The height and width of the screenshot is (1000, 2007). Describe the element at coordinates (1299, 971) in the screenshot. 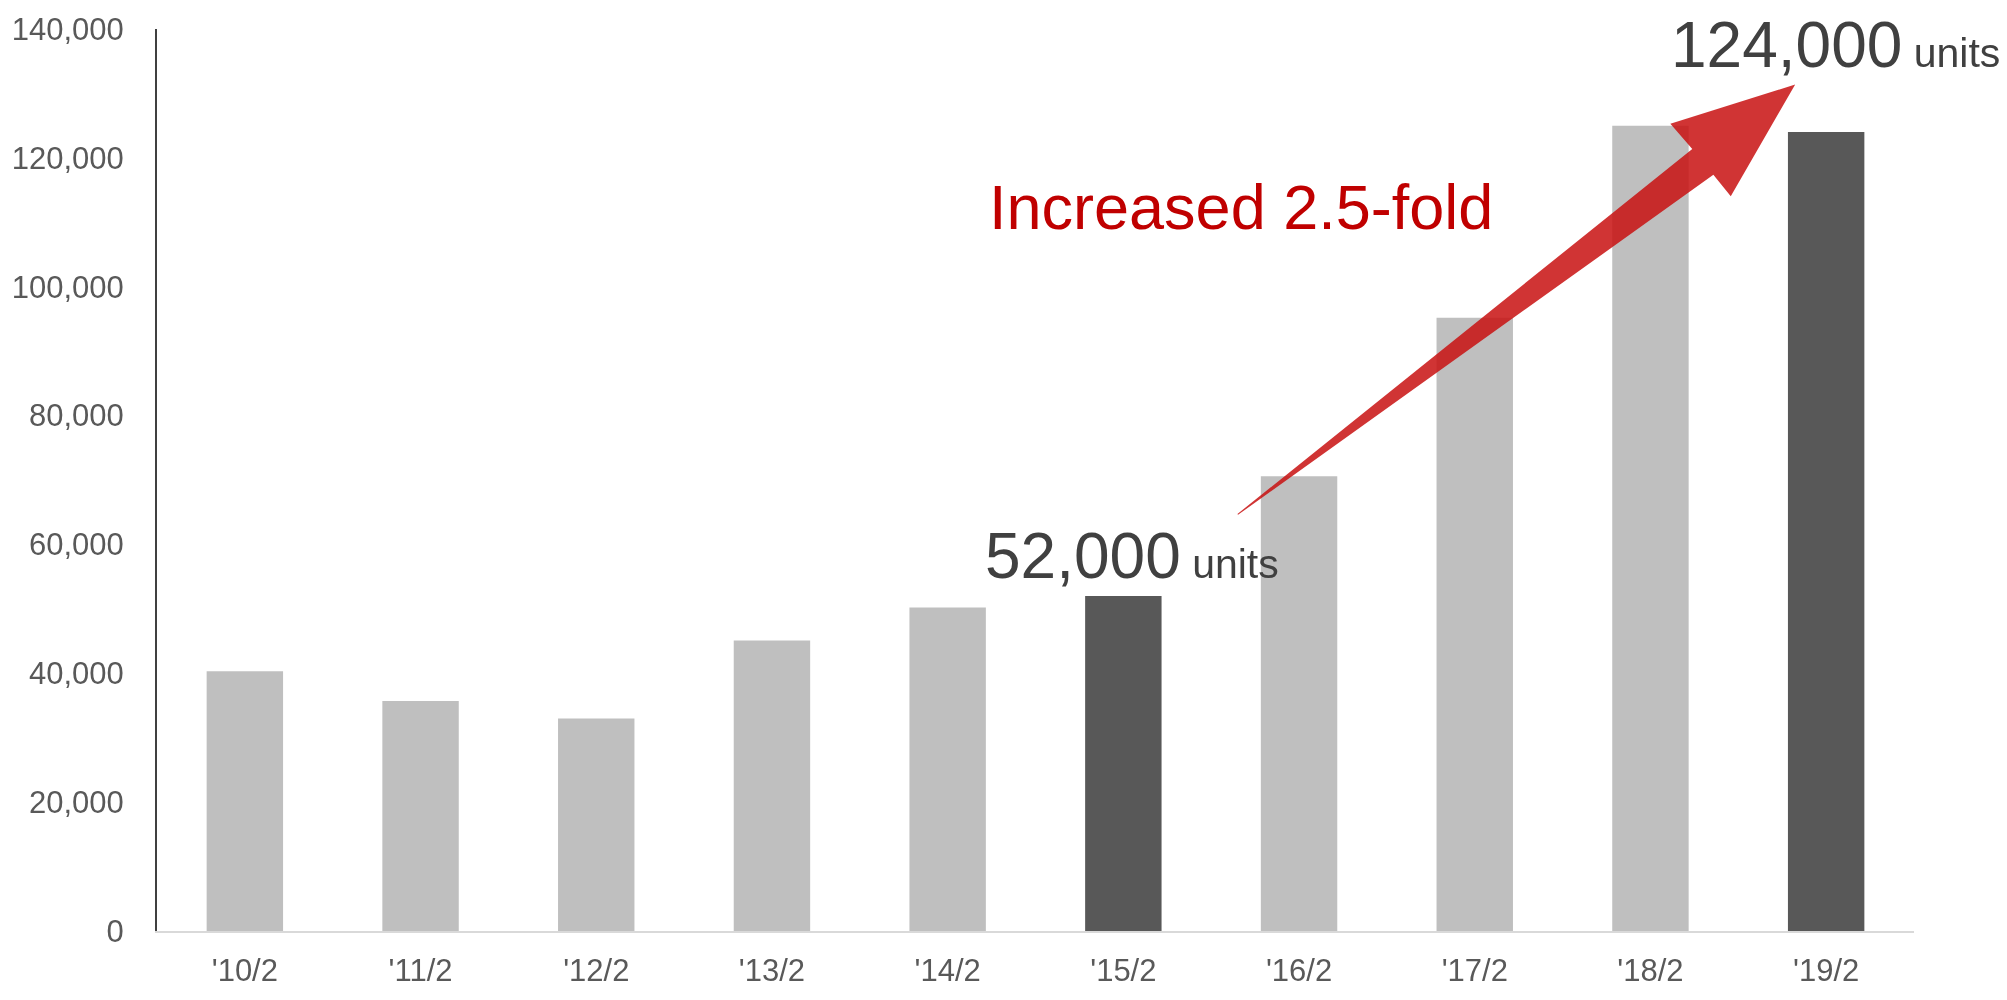

I see `x-tick-label: '16/2` at that location.